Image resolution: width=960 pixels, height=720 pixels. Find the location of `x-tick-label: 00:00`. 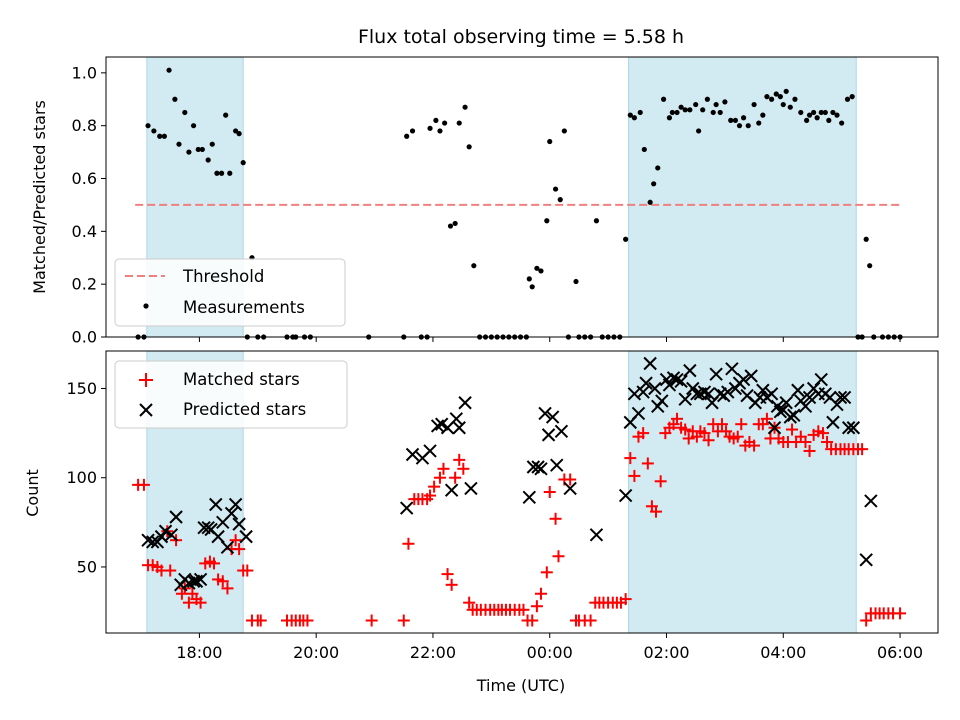

x-tick-label: 00:00 is located at coordinates (550, 652).